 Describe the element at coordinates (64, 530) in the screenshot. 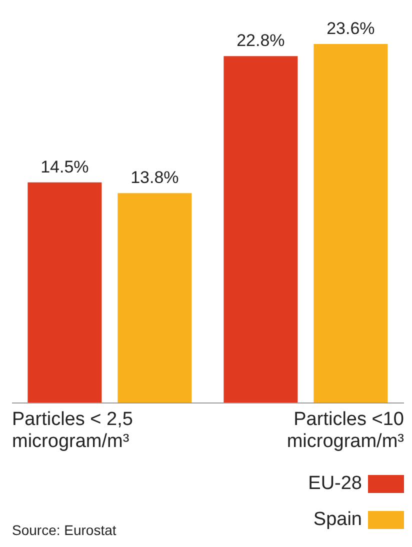

I see `source-note: Source: Eurostat` at that location.